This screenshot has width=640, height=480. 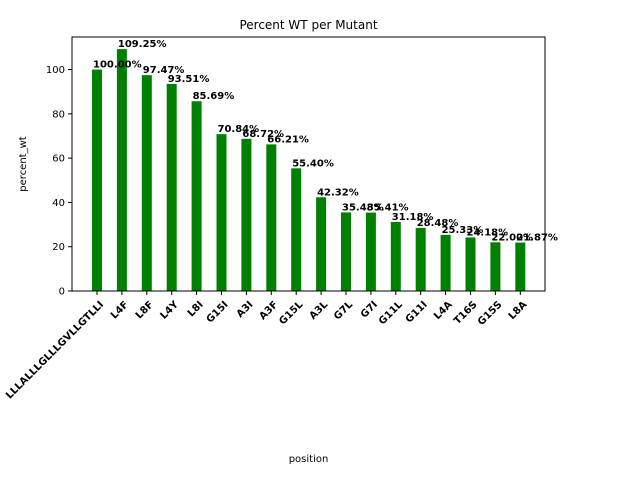 I want to click on bar-G15S, so click(x=495, y=266).